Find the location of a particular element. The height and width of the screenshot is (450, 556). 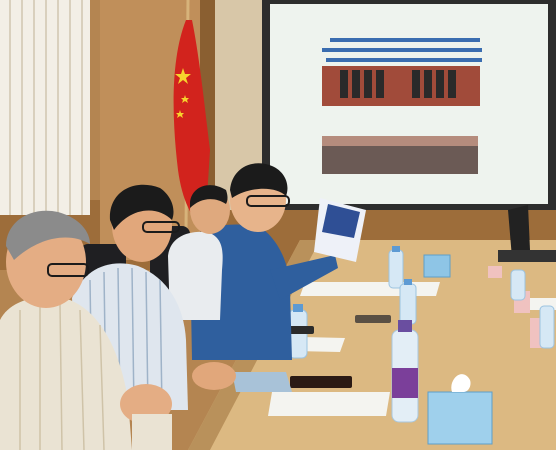

tissue-boxes is located at coordinates (458, 349).